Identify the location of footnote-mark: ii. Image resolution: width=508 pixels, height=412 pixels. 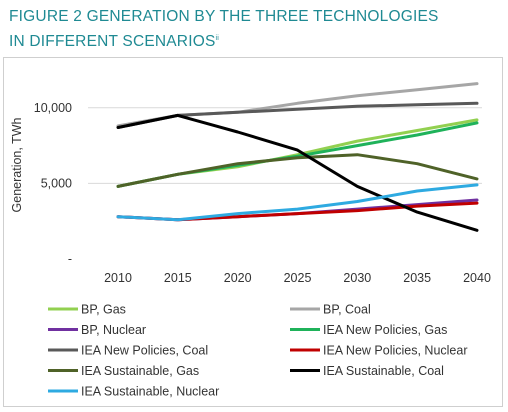
(217, 38).